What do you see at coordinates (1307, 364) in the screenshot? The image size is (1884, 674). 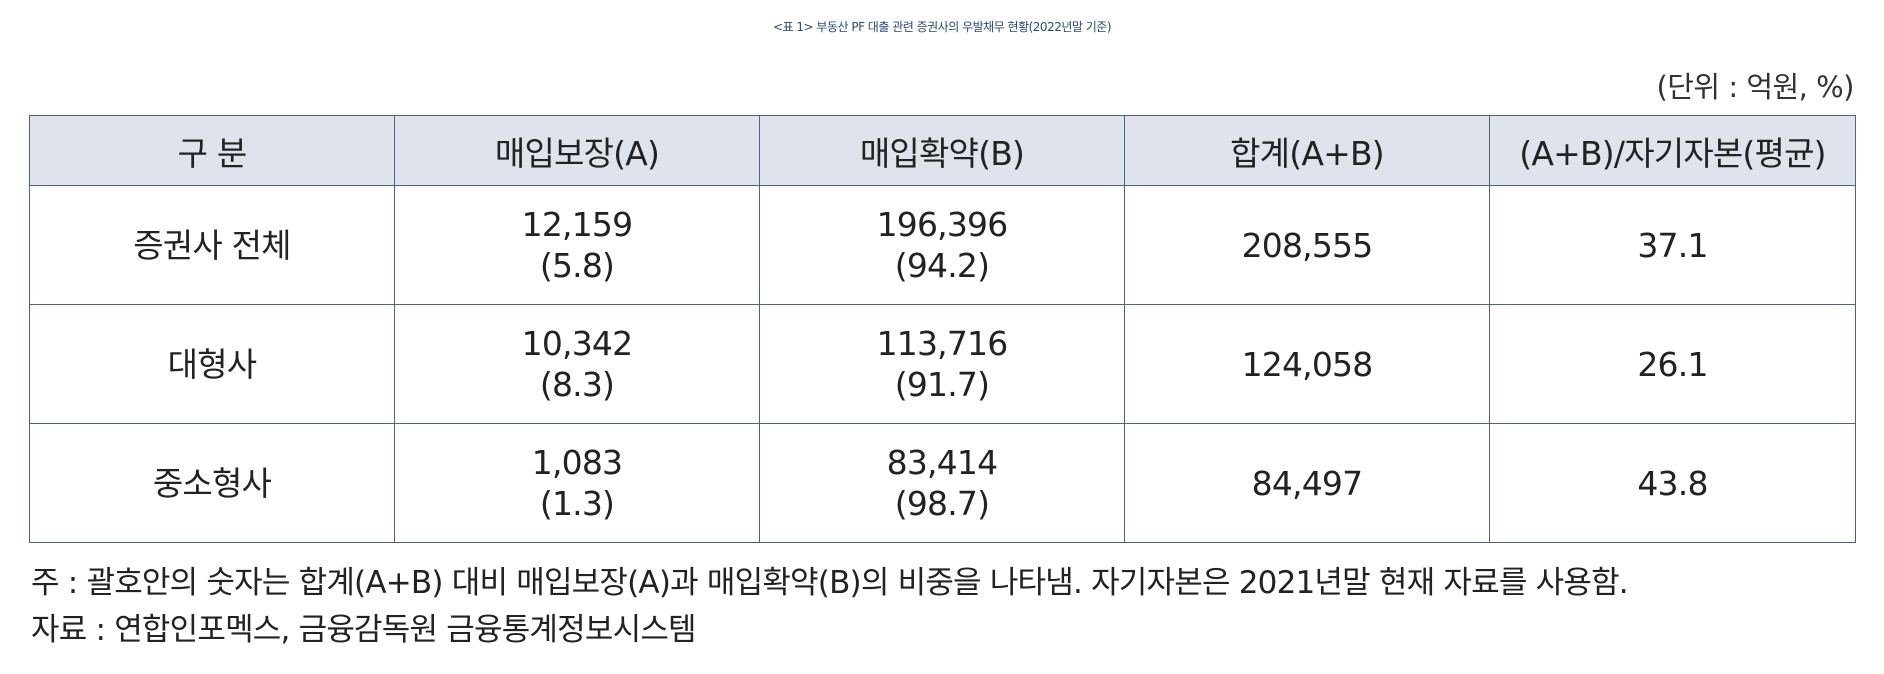 I see `total-value: 124,058` at bounding box center [1307, 364].